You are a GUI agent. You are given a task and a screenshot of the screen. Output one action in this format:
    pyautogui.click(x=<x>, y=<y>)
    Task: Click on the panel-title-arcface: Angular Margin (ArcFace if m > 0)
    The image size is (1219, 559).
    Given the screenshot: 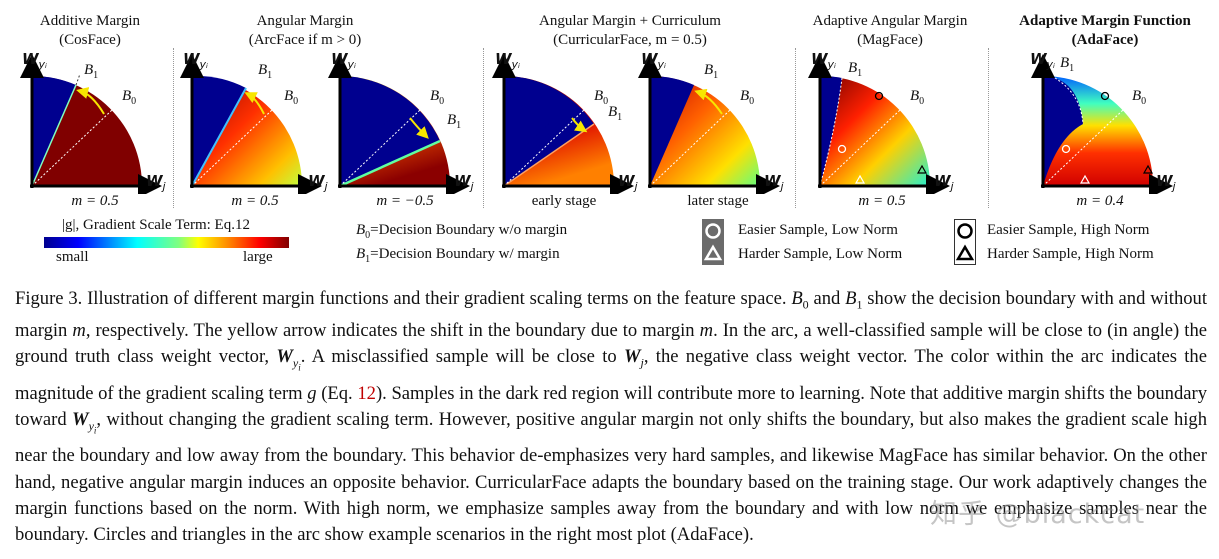 What is the action you would take?
    pyautogui.click(x=305, y=30)
    